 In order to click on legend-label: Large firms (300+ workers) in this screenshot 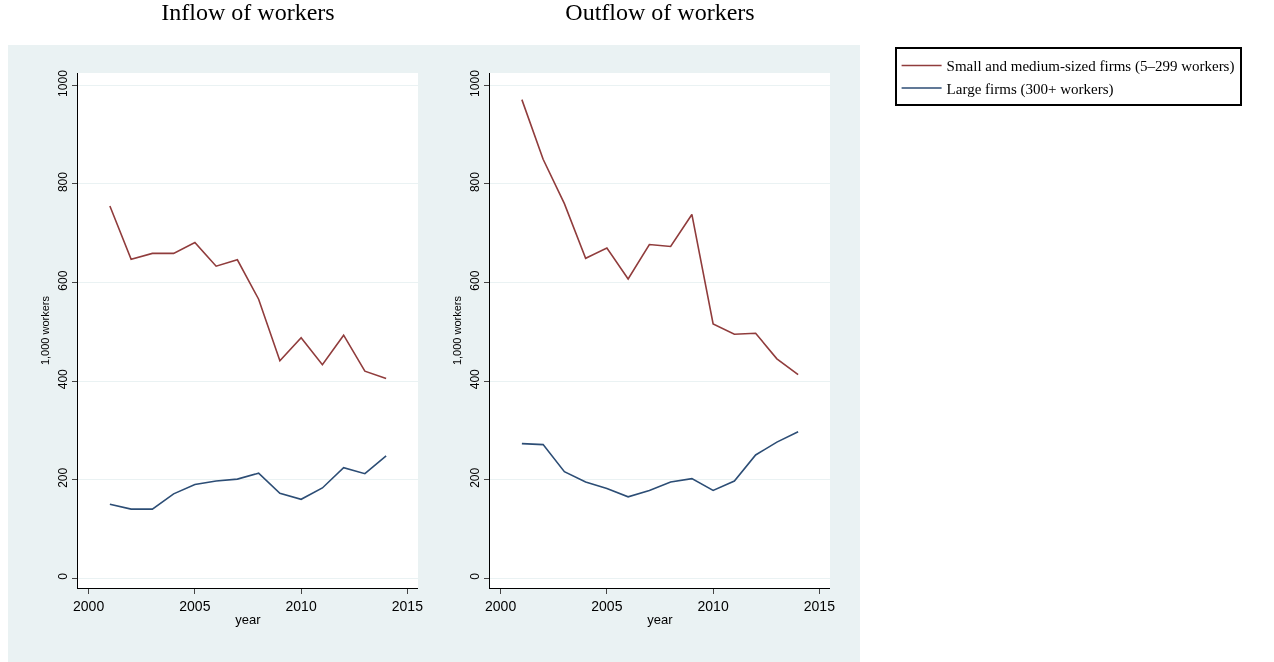, I will do `click(1030, 89)`.